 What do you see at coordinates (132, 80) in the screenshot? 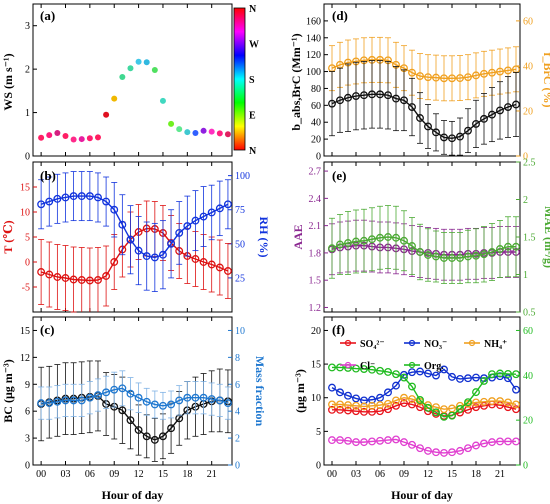
I see `plot-frame-a` at bounding box center [132, 80].